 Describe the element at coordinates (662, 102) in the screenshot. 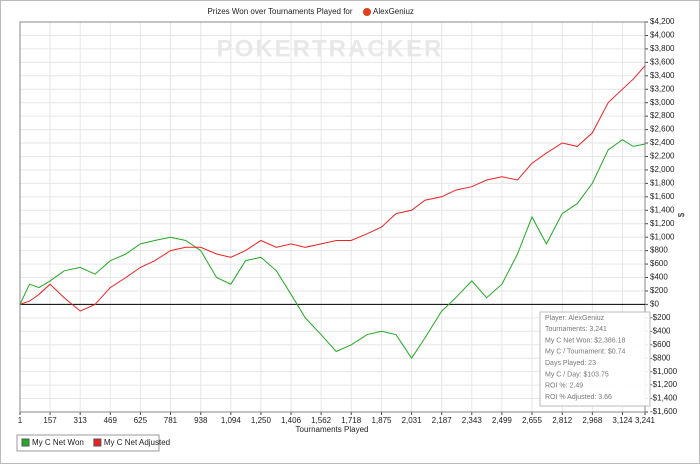

I see `y-tick-label: $3,000` at that location.